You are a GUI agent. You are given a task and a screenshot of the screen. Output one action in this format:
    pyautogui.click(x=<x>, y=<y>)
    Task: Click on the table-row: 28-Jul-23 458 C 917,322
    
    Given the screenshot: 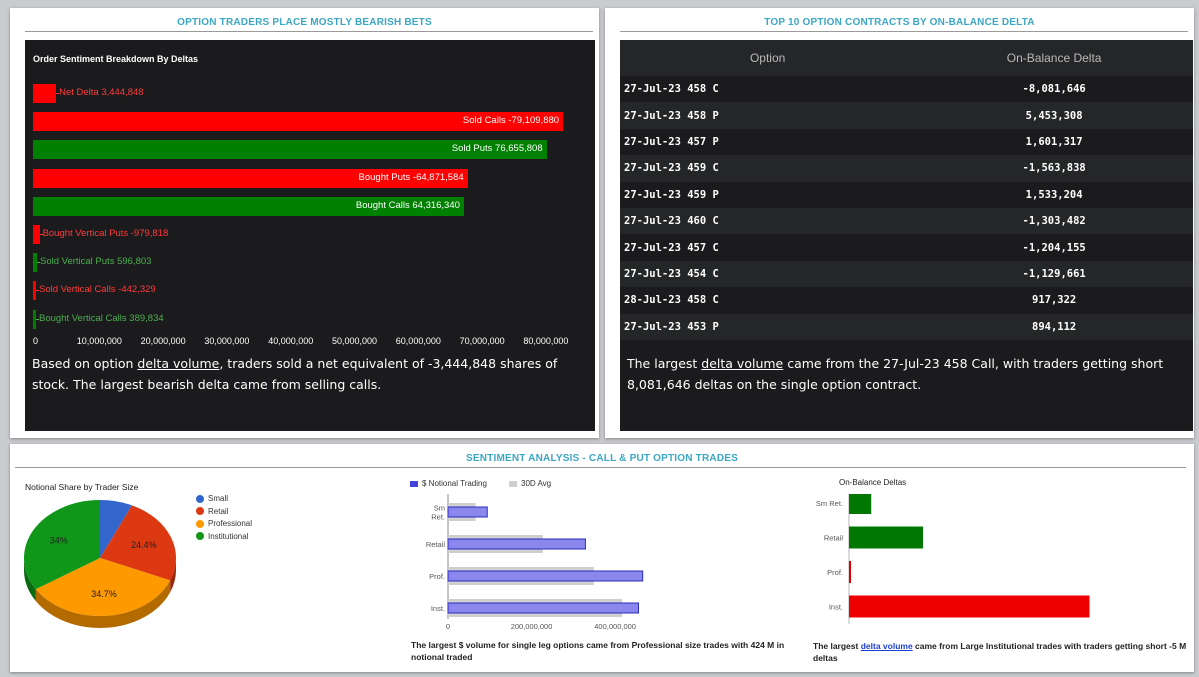 What is the action you would take?
    pyautogui.click(x=906, y=300)
    